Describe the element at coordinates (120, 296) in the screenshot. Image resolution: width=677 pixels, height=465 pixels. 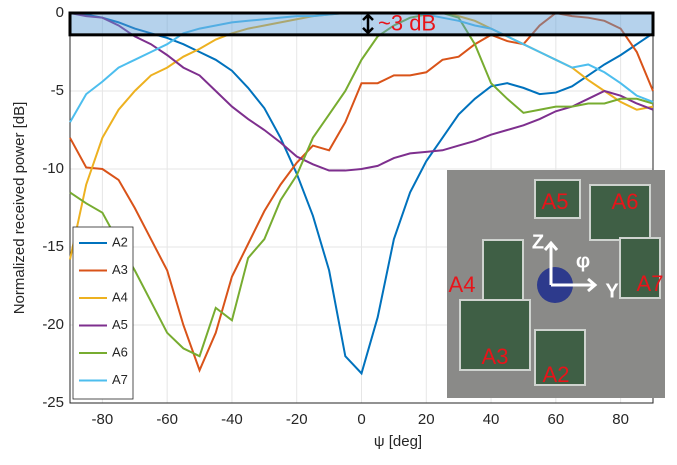
I see `legend-label: A4` at that location.